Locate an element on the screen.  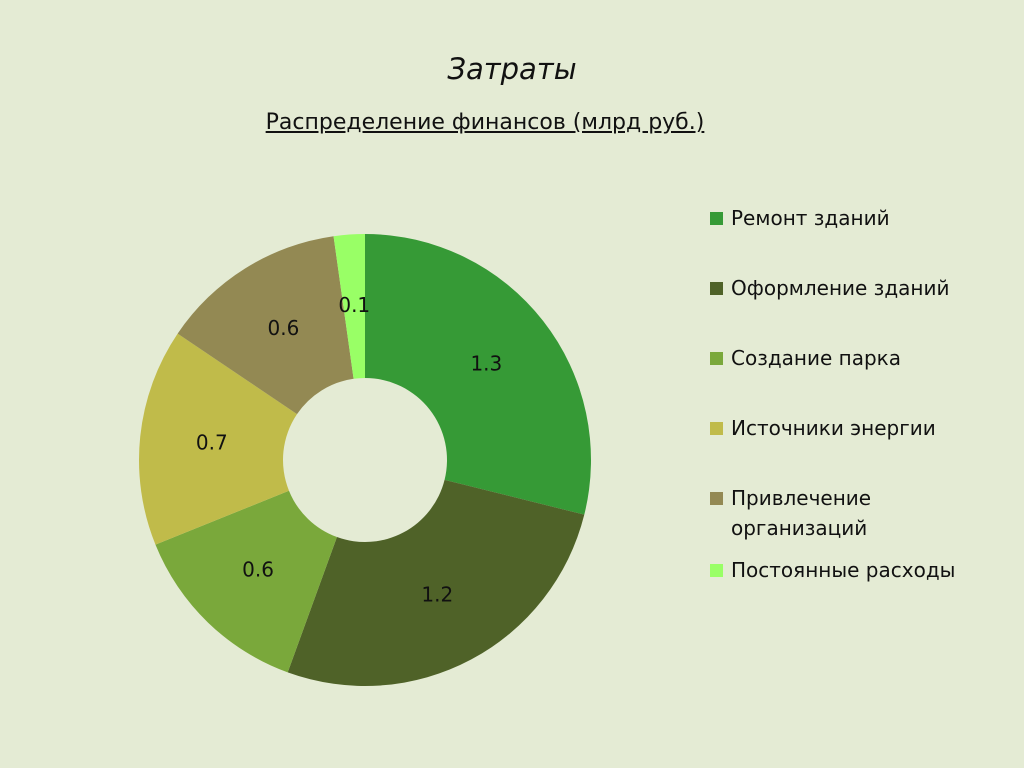
legend-item: Источники энергии is located at coordinates (835, 428).